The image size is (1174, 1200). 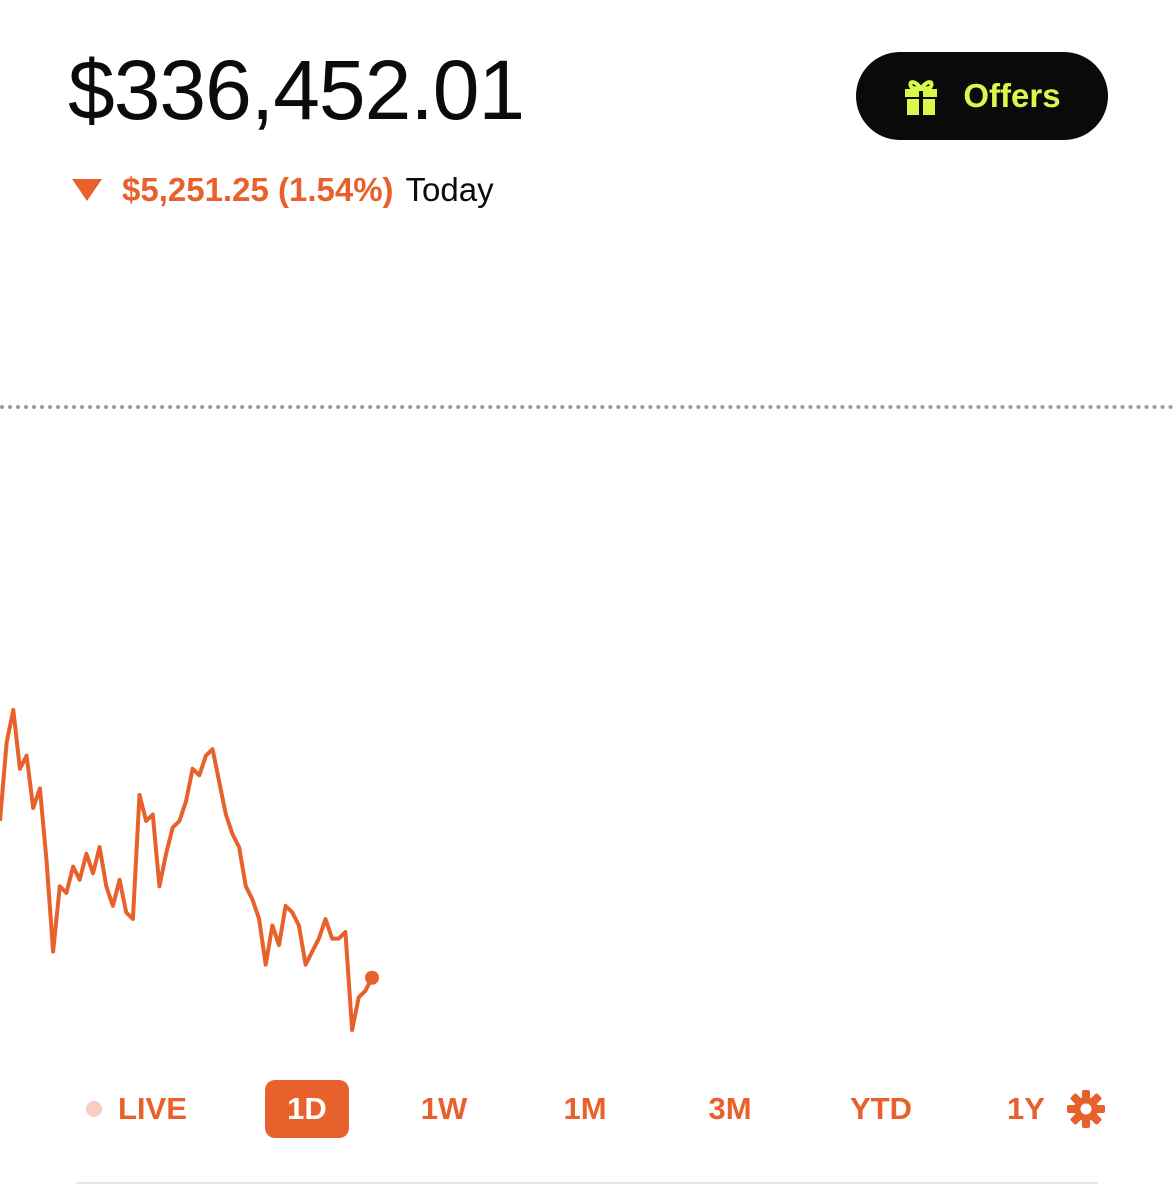 What do you see at coordinates (1026, 1108) in the screenshot?
I see `range-1y: 1Y` at bounding box center [1026, 1108].